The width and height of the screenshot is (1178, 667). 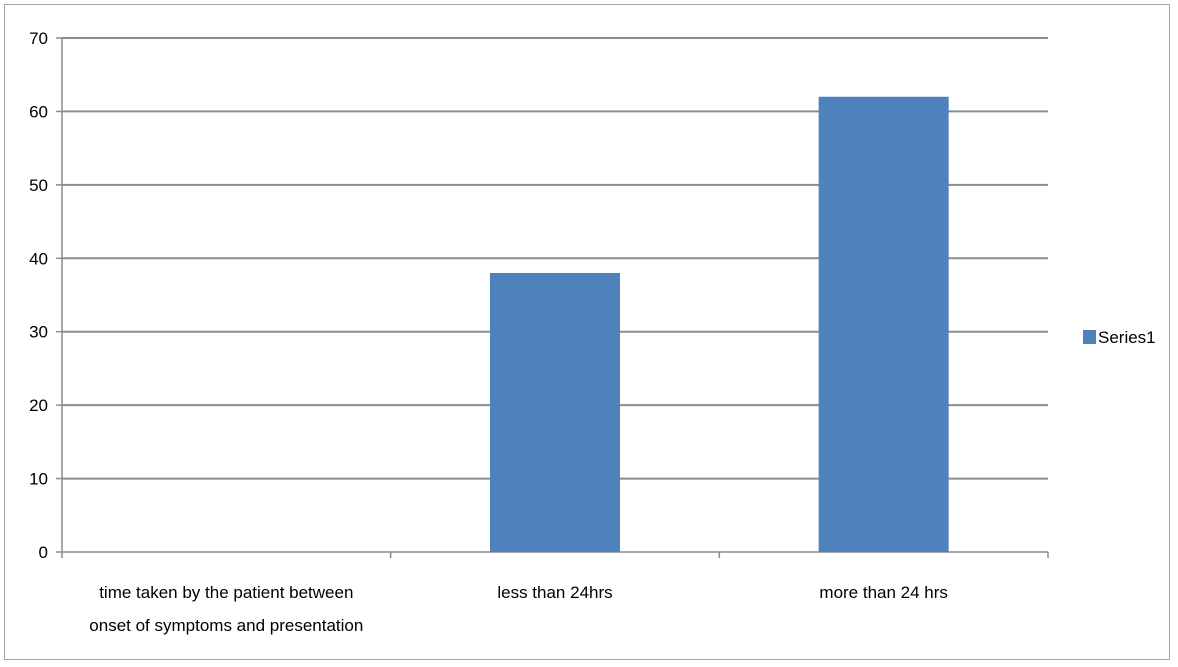 I want to click on legend: Series1, so click(x=1119, y=337).